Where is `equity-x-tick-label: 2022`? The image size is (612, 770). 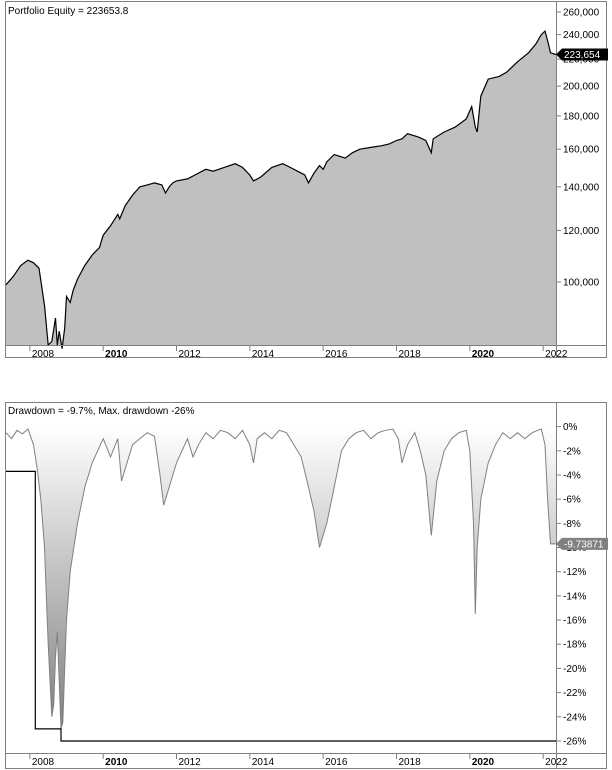
equity-x-tick-label: 2022 is located at coordinates (556, 354).